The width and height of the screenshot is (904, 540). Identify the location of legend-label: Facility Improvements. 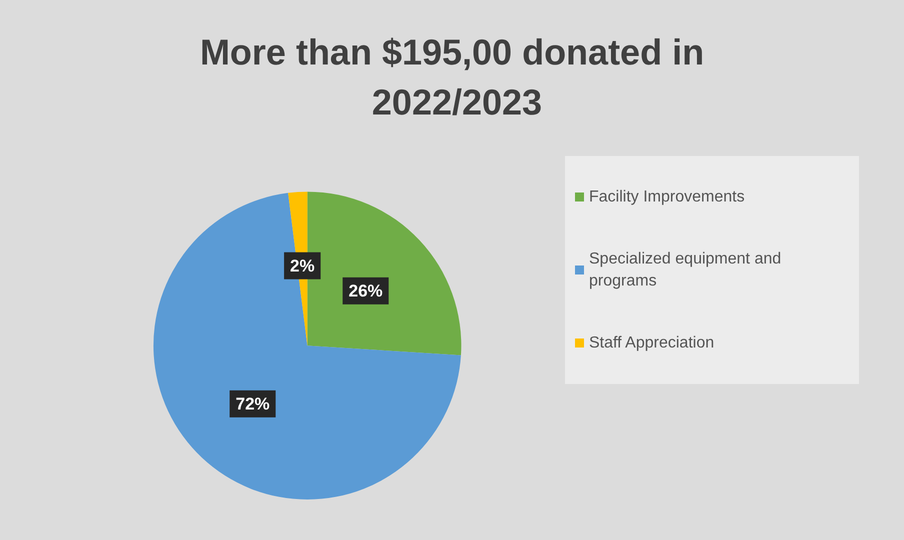
(667, 197).